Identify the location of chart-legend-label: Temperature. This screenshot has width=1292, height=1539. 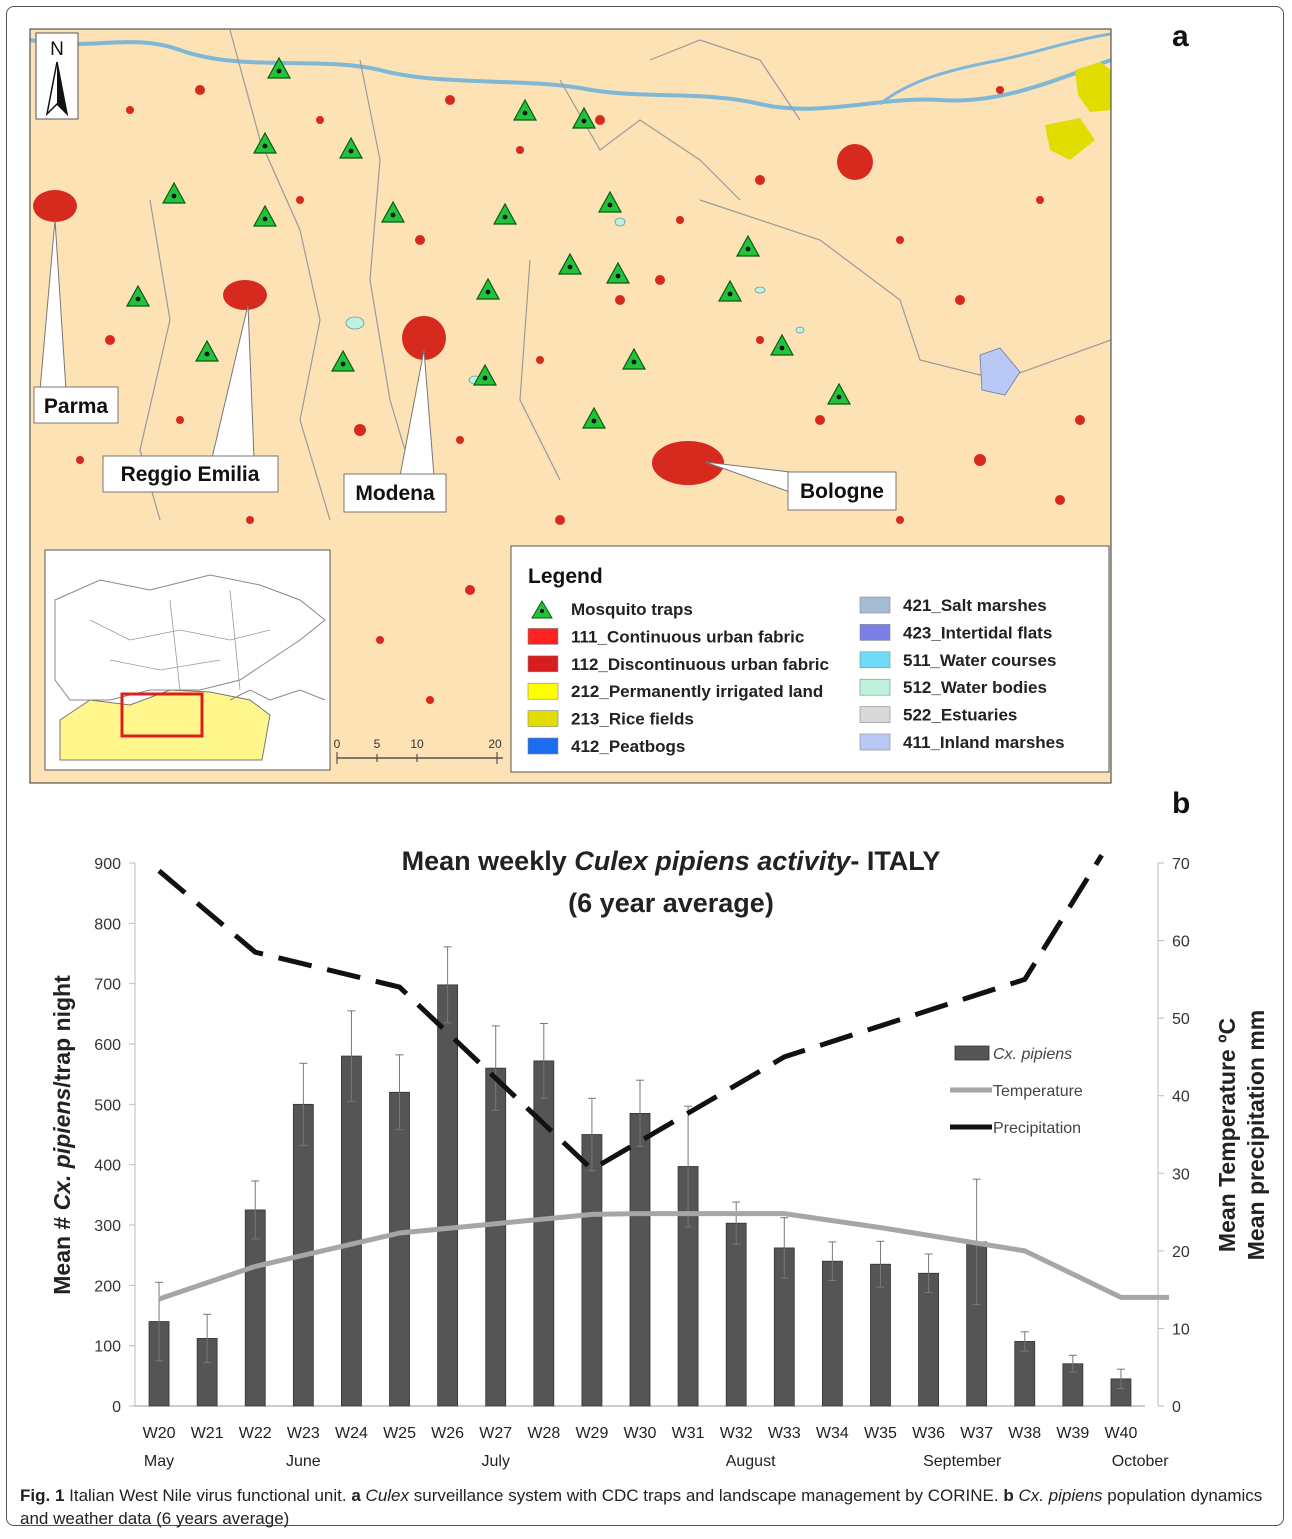
(1038, 1091).